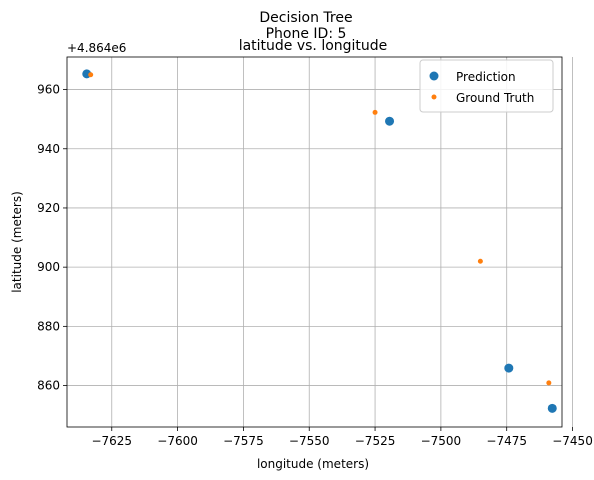 Image resolution: width=594 pixels, height=480 pixels. What do you see at coordinates (486, 77) in the screenshot?
I see `legend-label-prediction: Prediction` at bounding box center [486, 77].